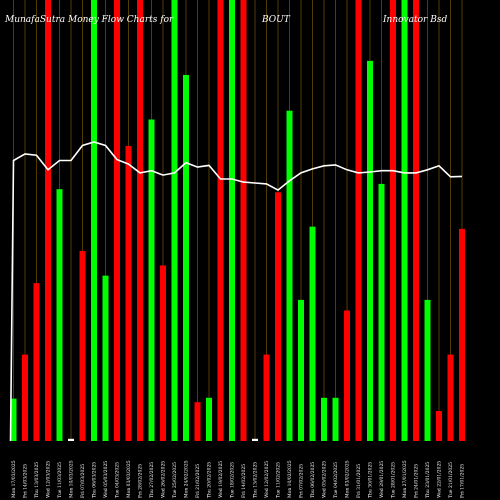  I want to click on x-tick-label: Mon 03/03/2025 ⁠, so click(129, 478).